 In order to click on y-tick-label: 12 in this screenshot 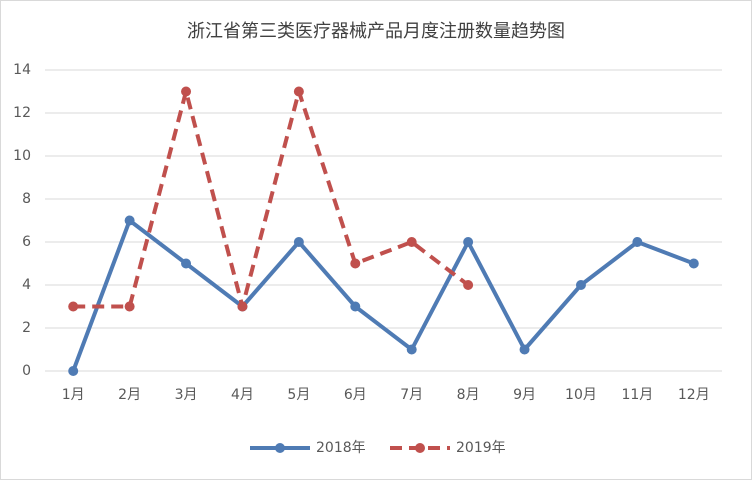, I will do `click(22, 113)`.